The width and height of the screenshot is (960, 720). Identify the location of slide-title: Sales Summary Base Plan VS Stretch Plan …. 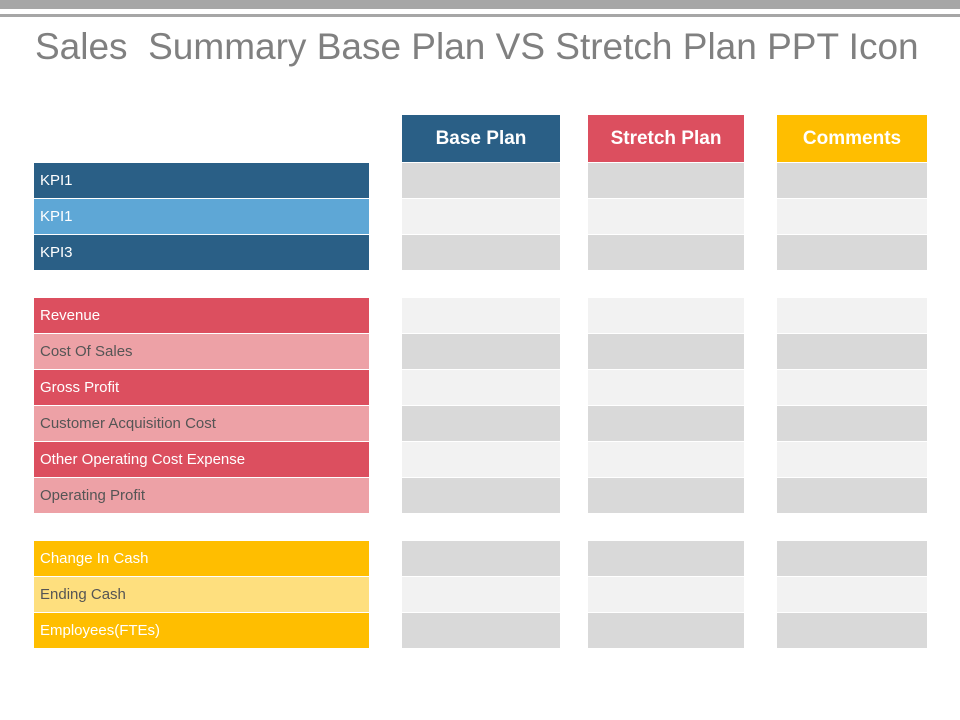
(477, 46).